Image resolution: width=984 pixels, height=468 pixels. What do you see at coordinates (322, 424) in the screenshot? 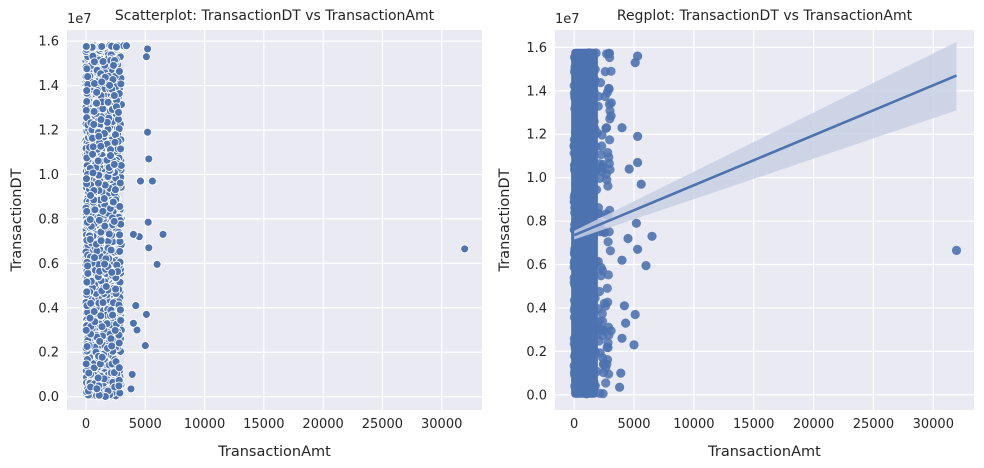
I see `scatterplot-x-tick-label: 20000` at bounding box center [322, 424].